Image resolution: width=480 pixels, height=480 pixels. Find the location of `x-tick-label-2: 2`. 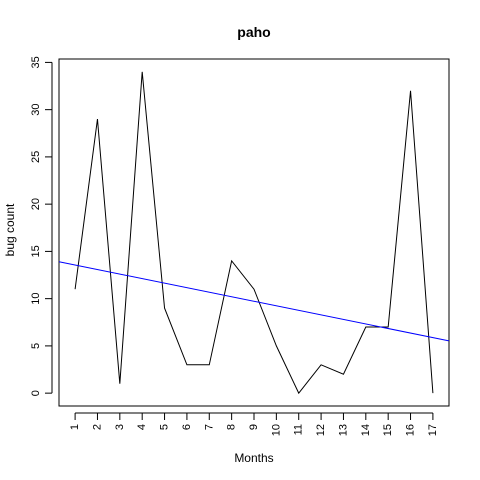

x-tick-label-2: 2 is located at coordinates (97, 427).